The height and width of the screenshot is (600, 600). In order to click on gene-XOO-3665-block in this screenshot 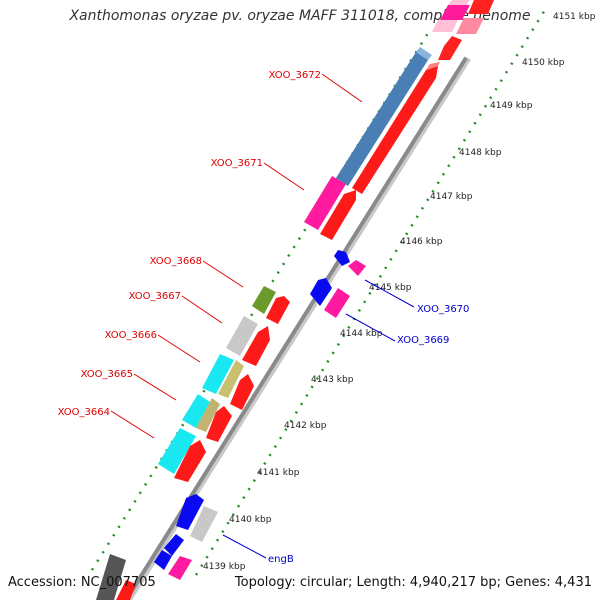, I will do `click(196, 411)`.